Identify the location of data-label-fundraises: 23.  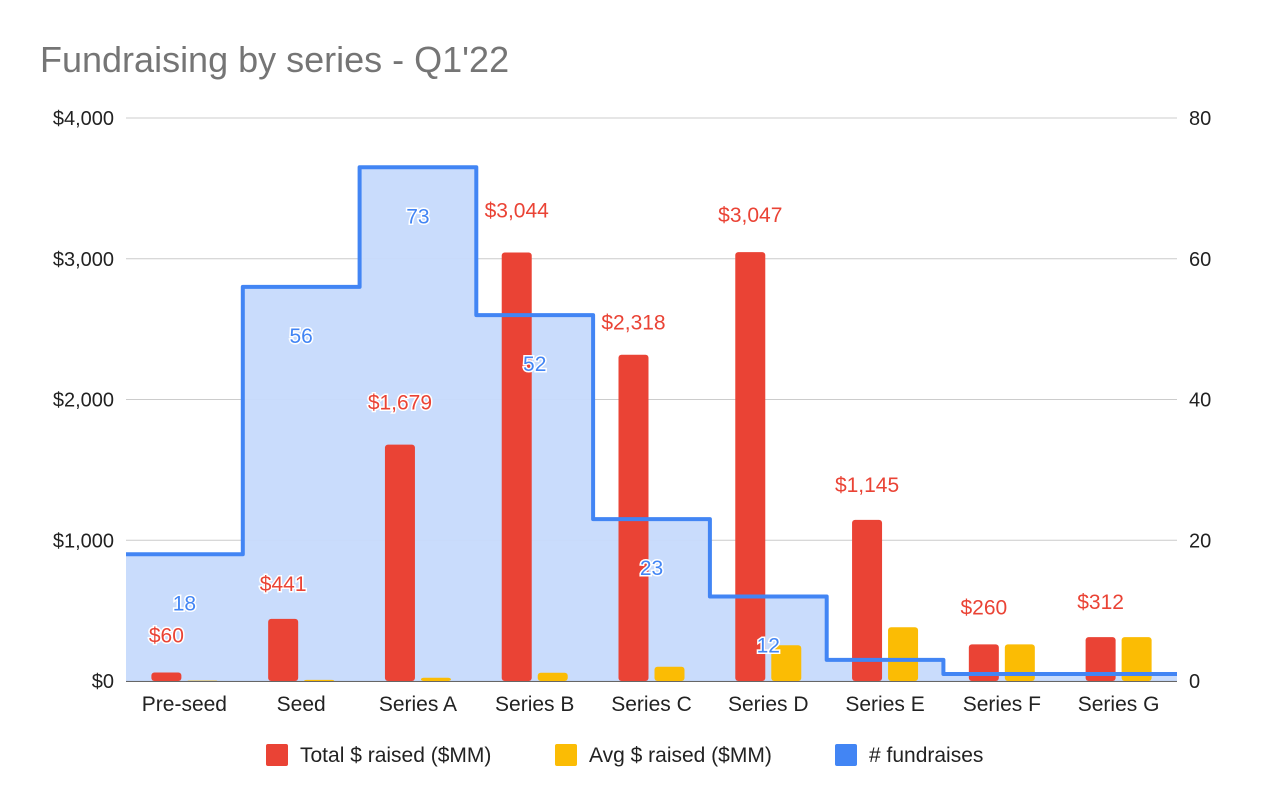
(651, 568).